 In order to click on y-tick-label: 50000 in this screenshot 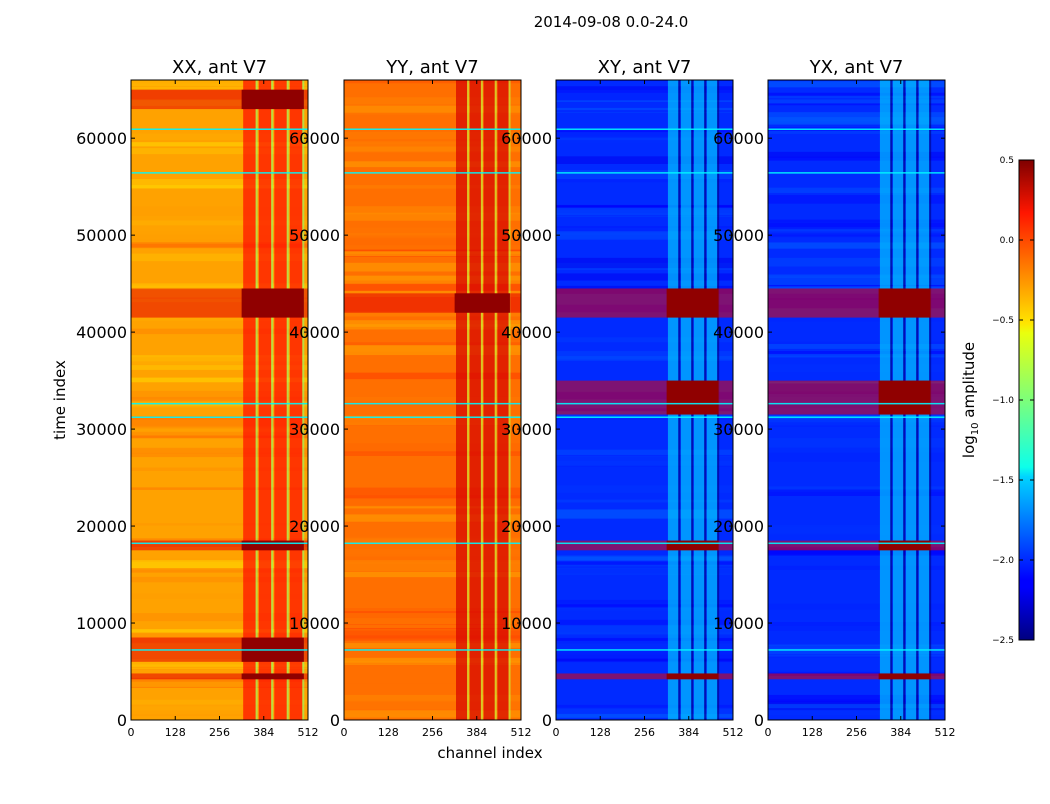, I will do `click(526, 235)`.